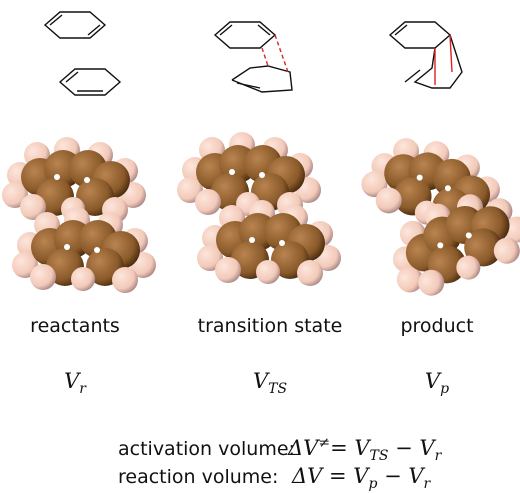  What do you see at coordinates (75, 383) in the screenshot?
I see `volume-symbol: Vr` at bounding box center [75, 383].